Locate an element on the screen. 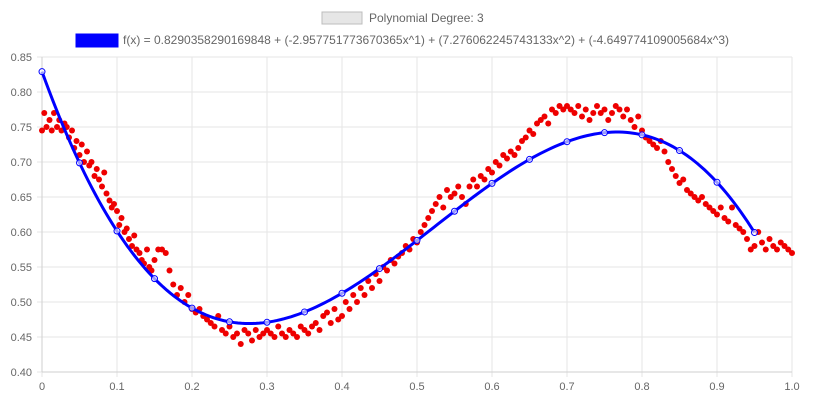  x-tick-label: 0.1 is located at coordinates (116, 387).